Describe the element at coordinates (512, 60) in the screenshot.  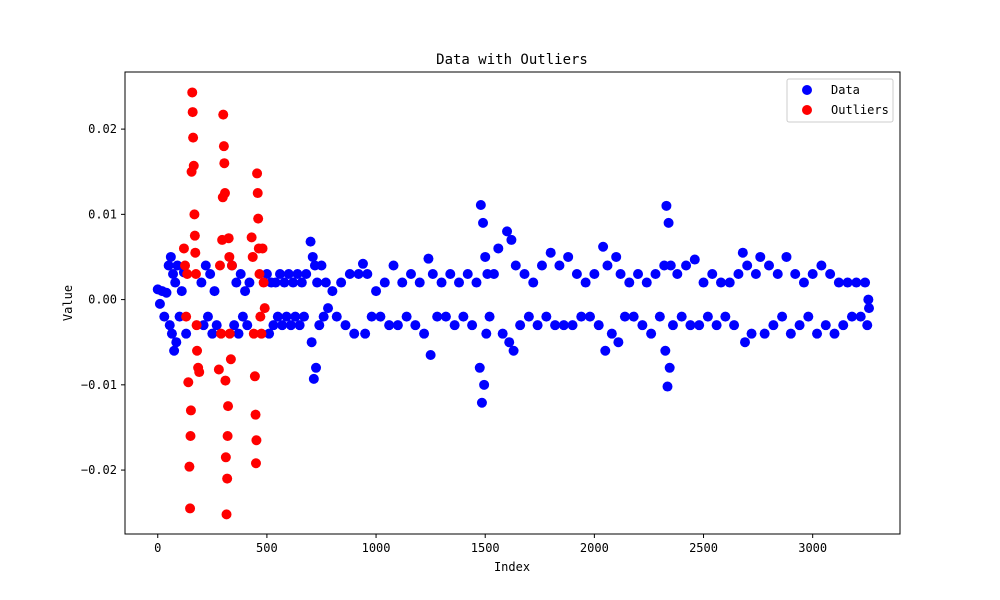
I see `chart-title: Data with Outliers` at that location.